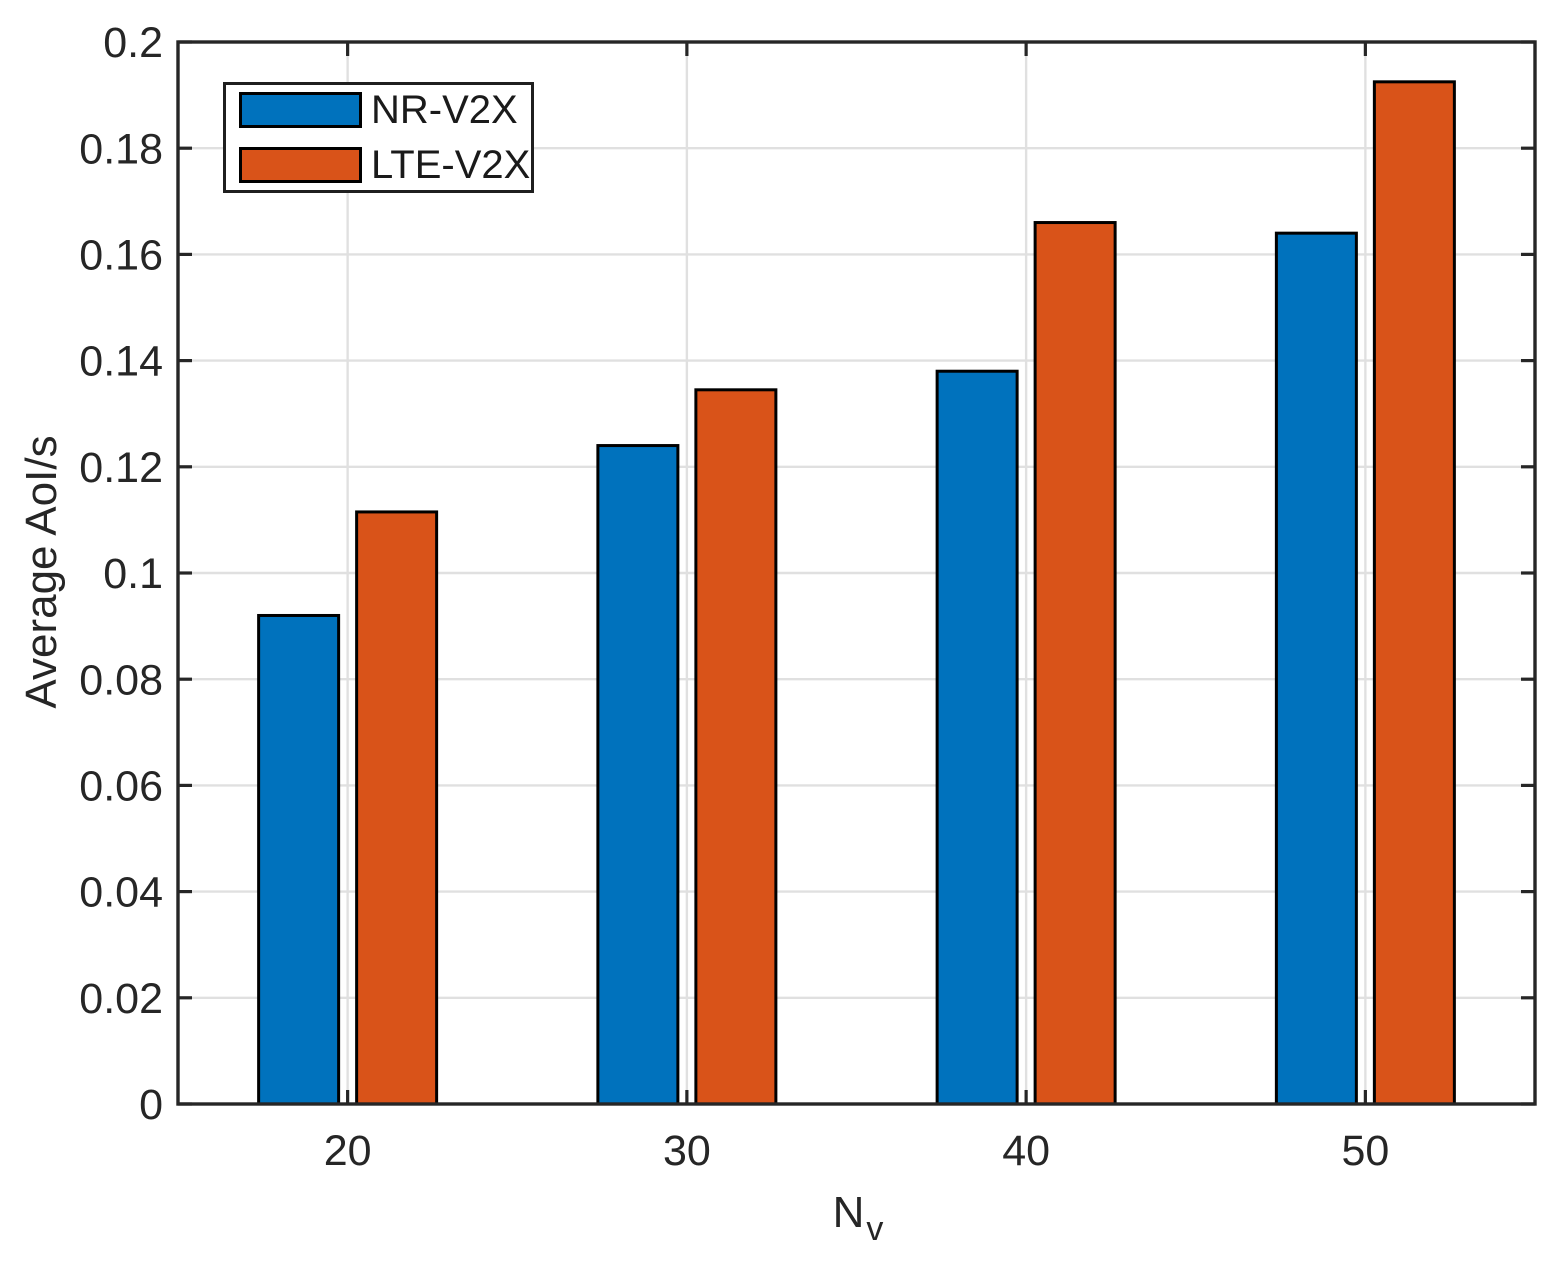 This screenshot has height=1278, width=1562. I want to click on legend-label-nr-v2x: NR-V2X, so click(444, 110).